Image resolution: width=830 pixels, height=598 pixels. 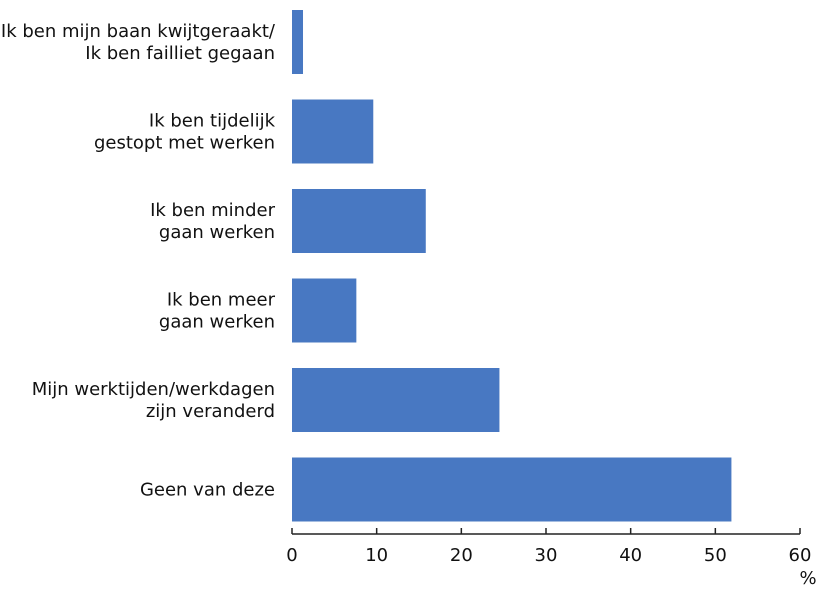 What do you see at coordinates (207, 490) in the screenshot?
I see `category-label-5-0: Geen van deze` at bounding box center [207, 490].